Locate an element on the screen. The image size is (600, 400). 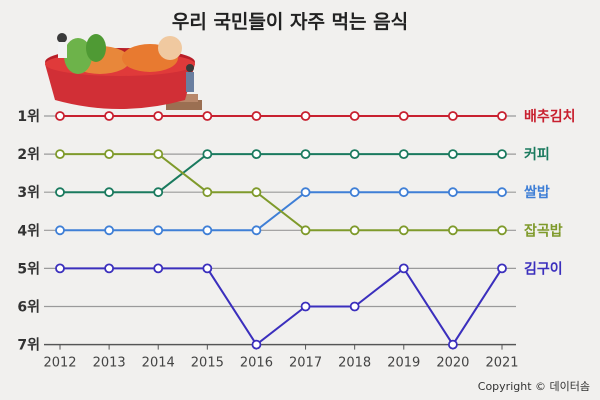
y-axis-ticks: 1위 2위 3위 4위 5위 6위 7위 is located at coordinates (28, 231).